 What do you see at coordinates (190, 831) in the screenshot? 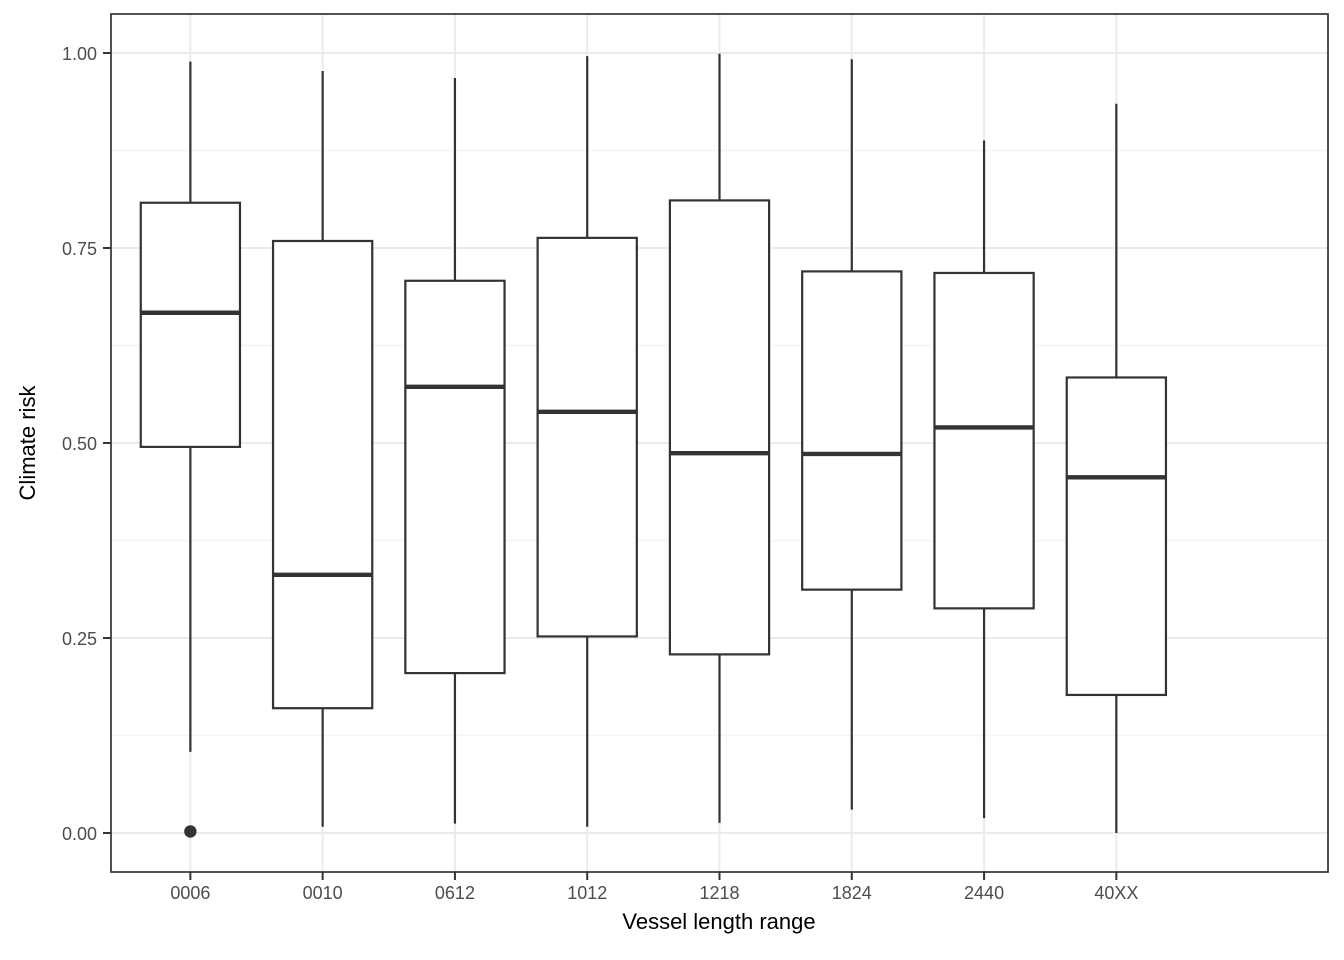
I see `outlier-point` at bounding box center [190, 831].